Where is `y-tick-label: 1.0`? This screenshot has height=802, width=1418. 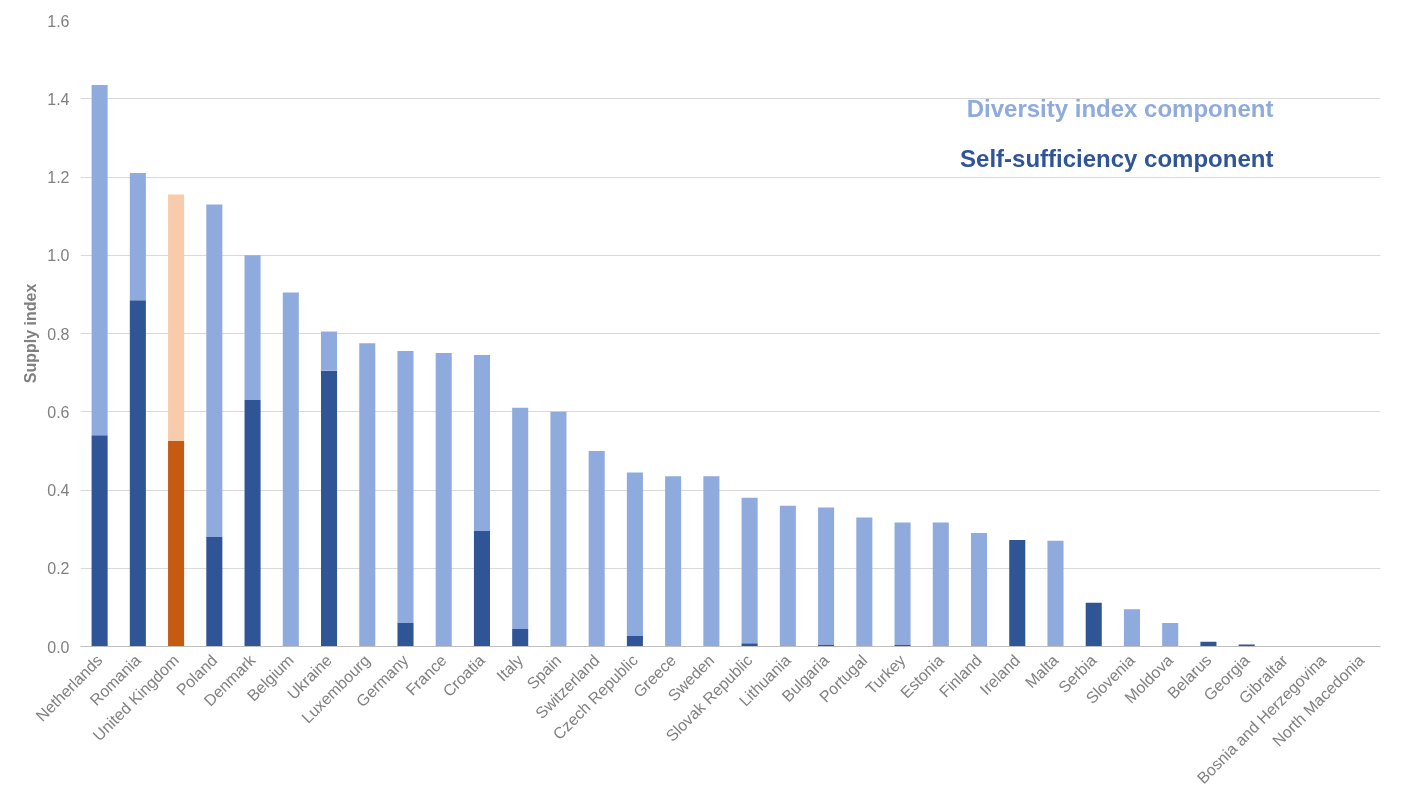
y-tick-label: 1.0 is located at coordinates (58, 256).